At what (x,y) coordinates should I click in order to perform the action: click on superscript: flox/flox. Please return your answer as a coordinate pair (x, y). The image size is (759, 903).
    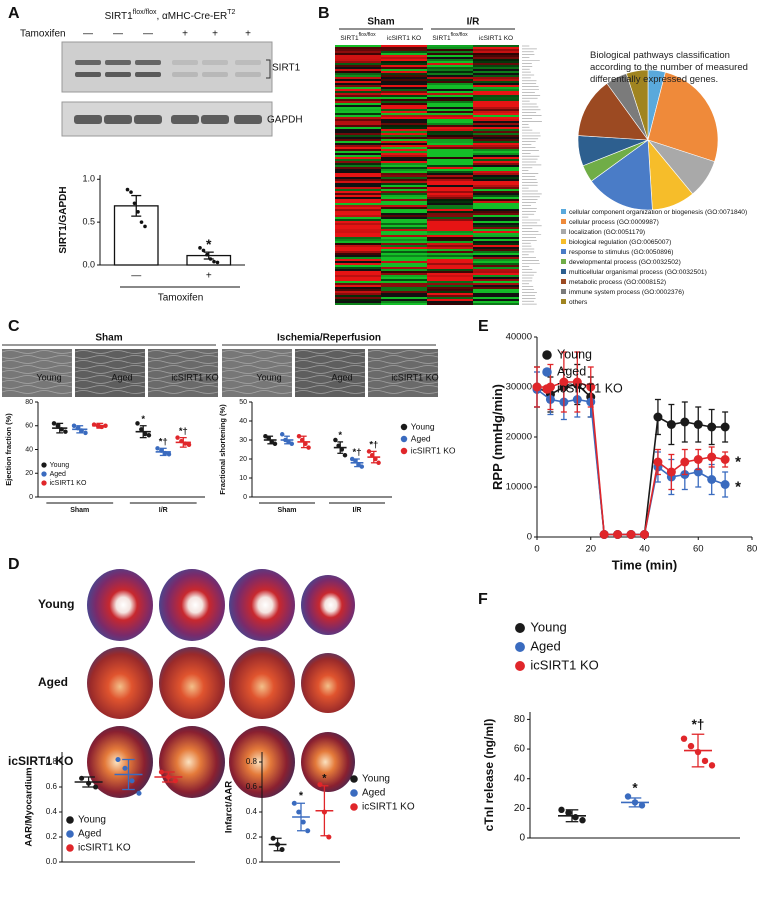
    Looking at the image, I should click on (367, 35).